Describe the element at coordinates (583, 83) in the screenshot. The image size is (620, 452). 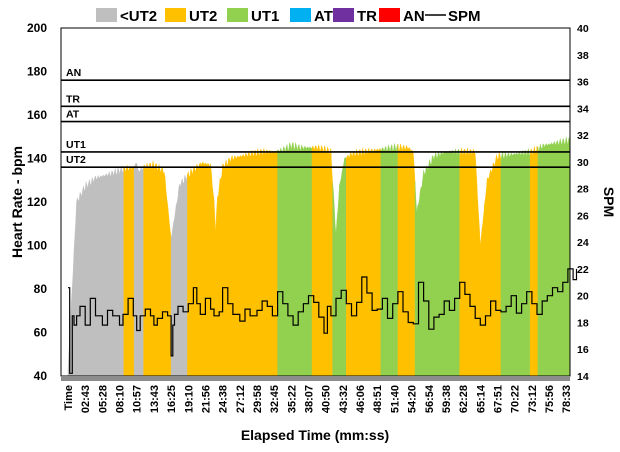
I see `y2-tick-label-36: 36` at that location.